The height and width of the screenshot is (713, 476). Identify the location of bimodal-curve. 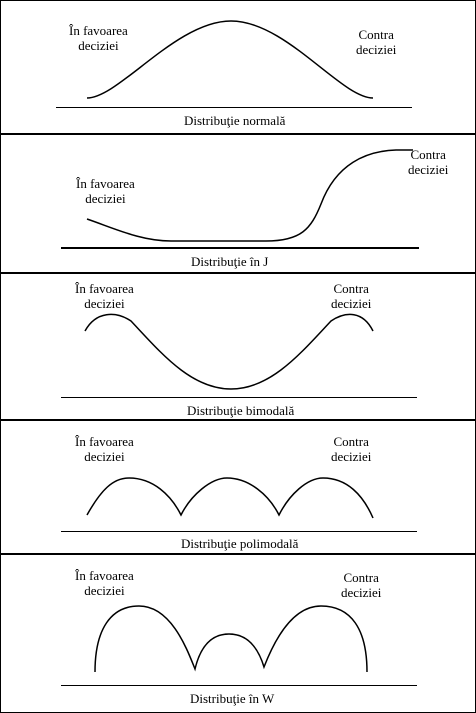
(229, 351).